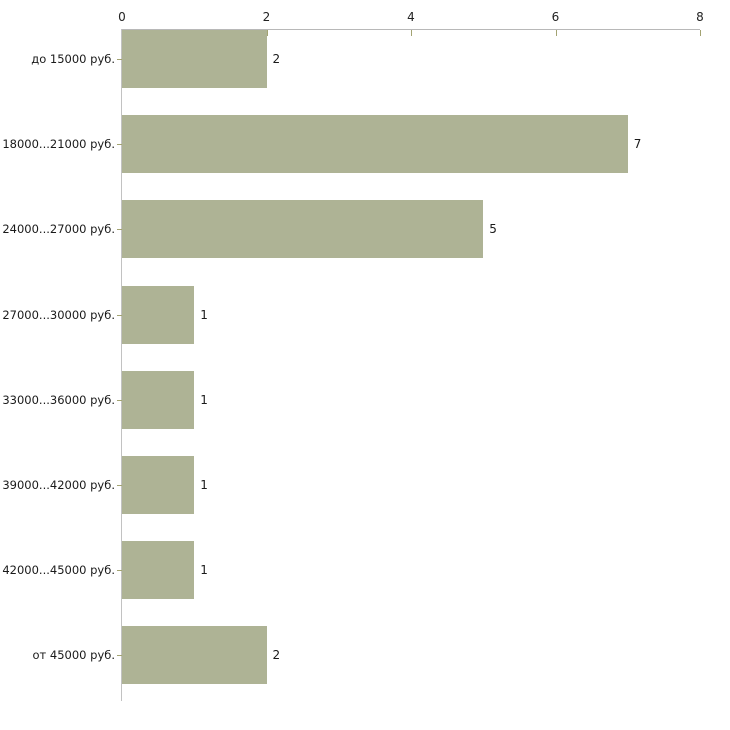  Describe the element at coordinates (411, 17) in the screenshot. I see `x-tick-label: 4` at that location.